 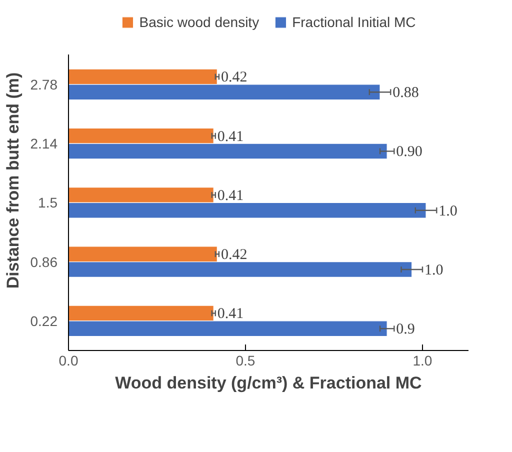 I want to click on x-tick-label: 0.0, so click(x=68, y=360).